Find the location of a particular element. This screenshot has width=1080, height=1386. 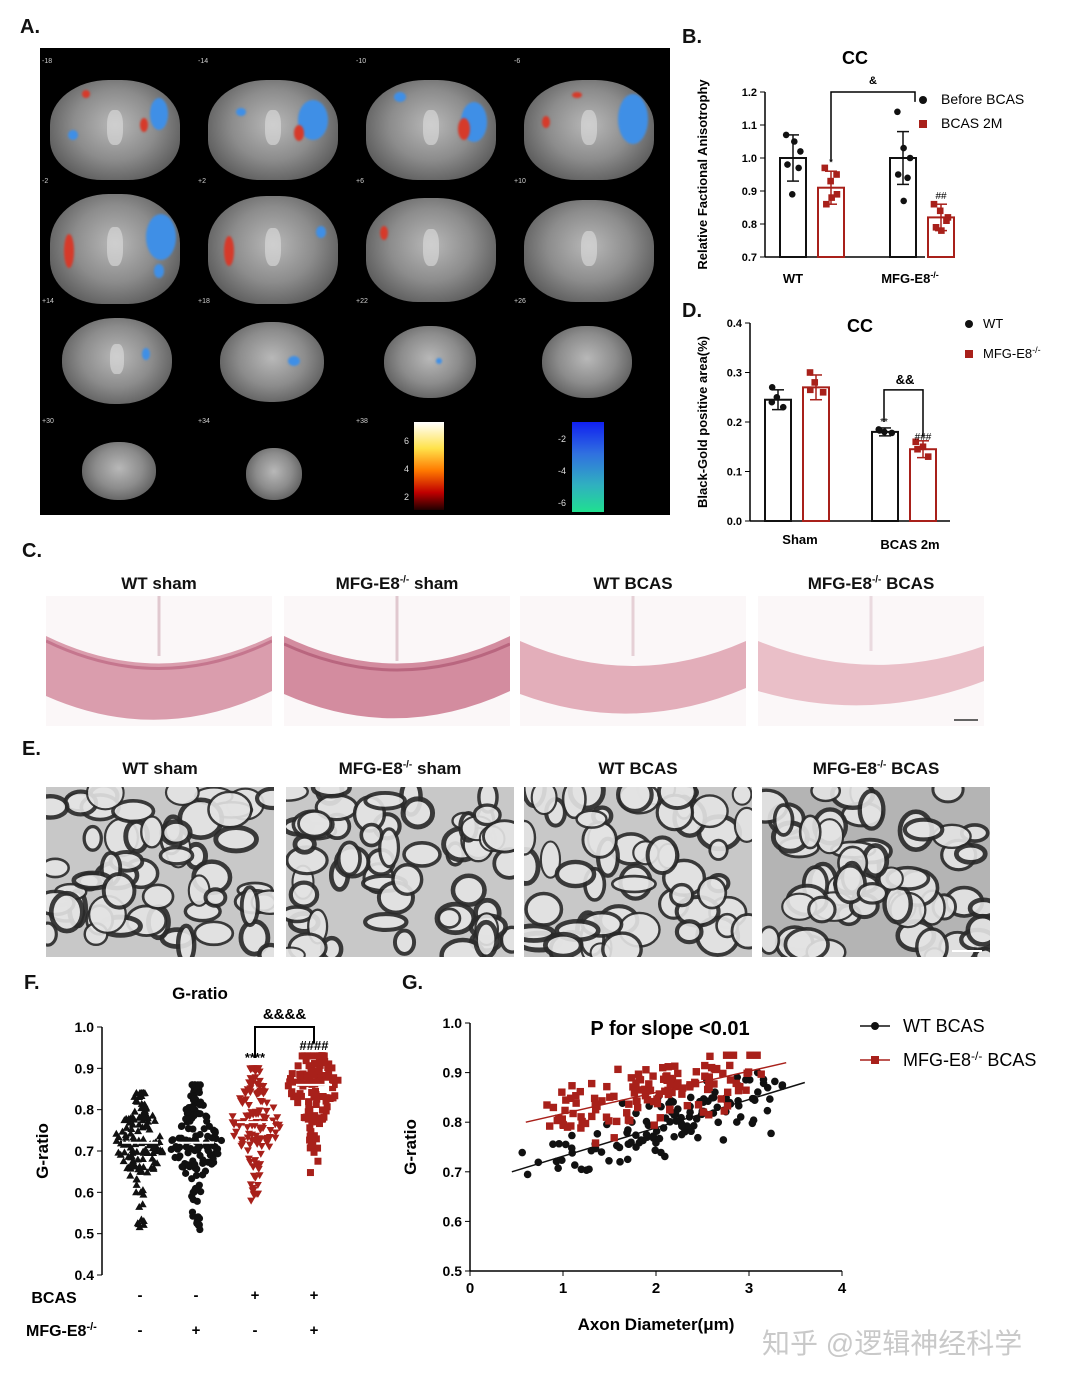

em-title-ko-sham: MFG-E8-/- sham is located at coordinates (400, 768).